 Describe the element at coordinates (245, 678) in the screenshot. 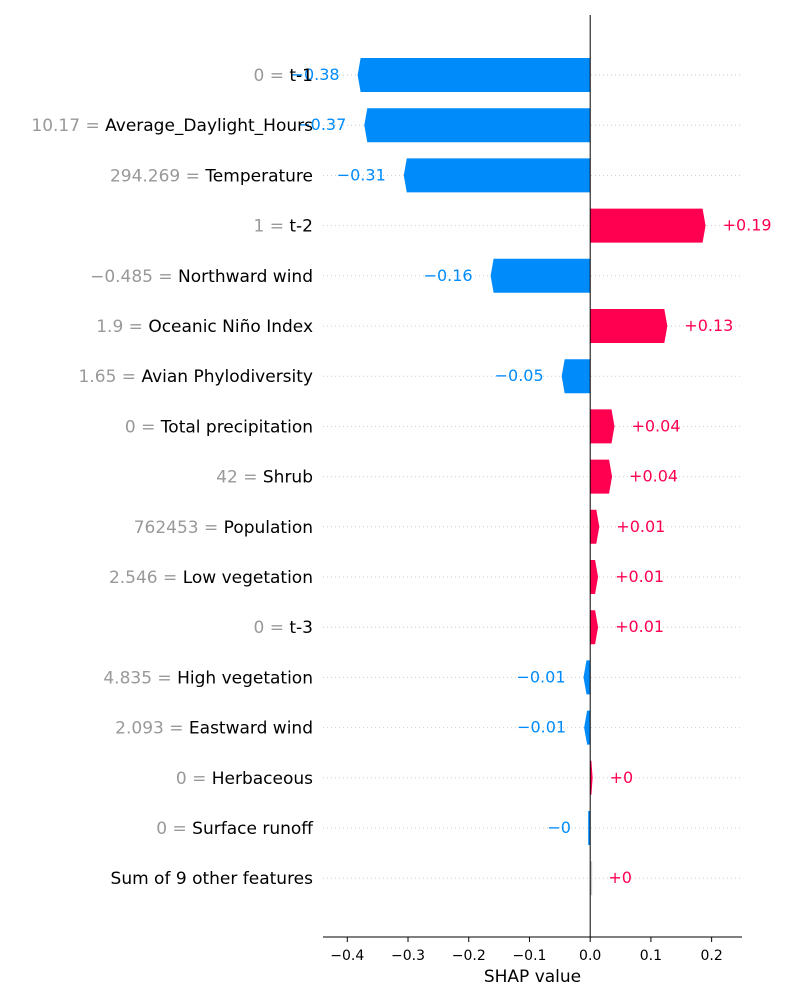

I see `feature-name-text: High vegetation` at that location.